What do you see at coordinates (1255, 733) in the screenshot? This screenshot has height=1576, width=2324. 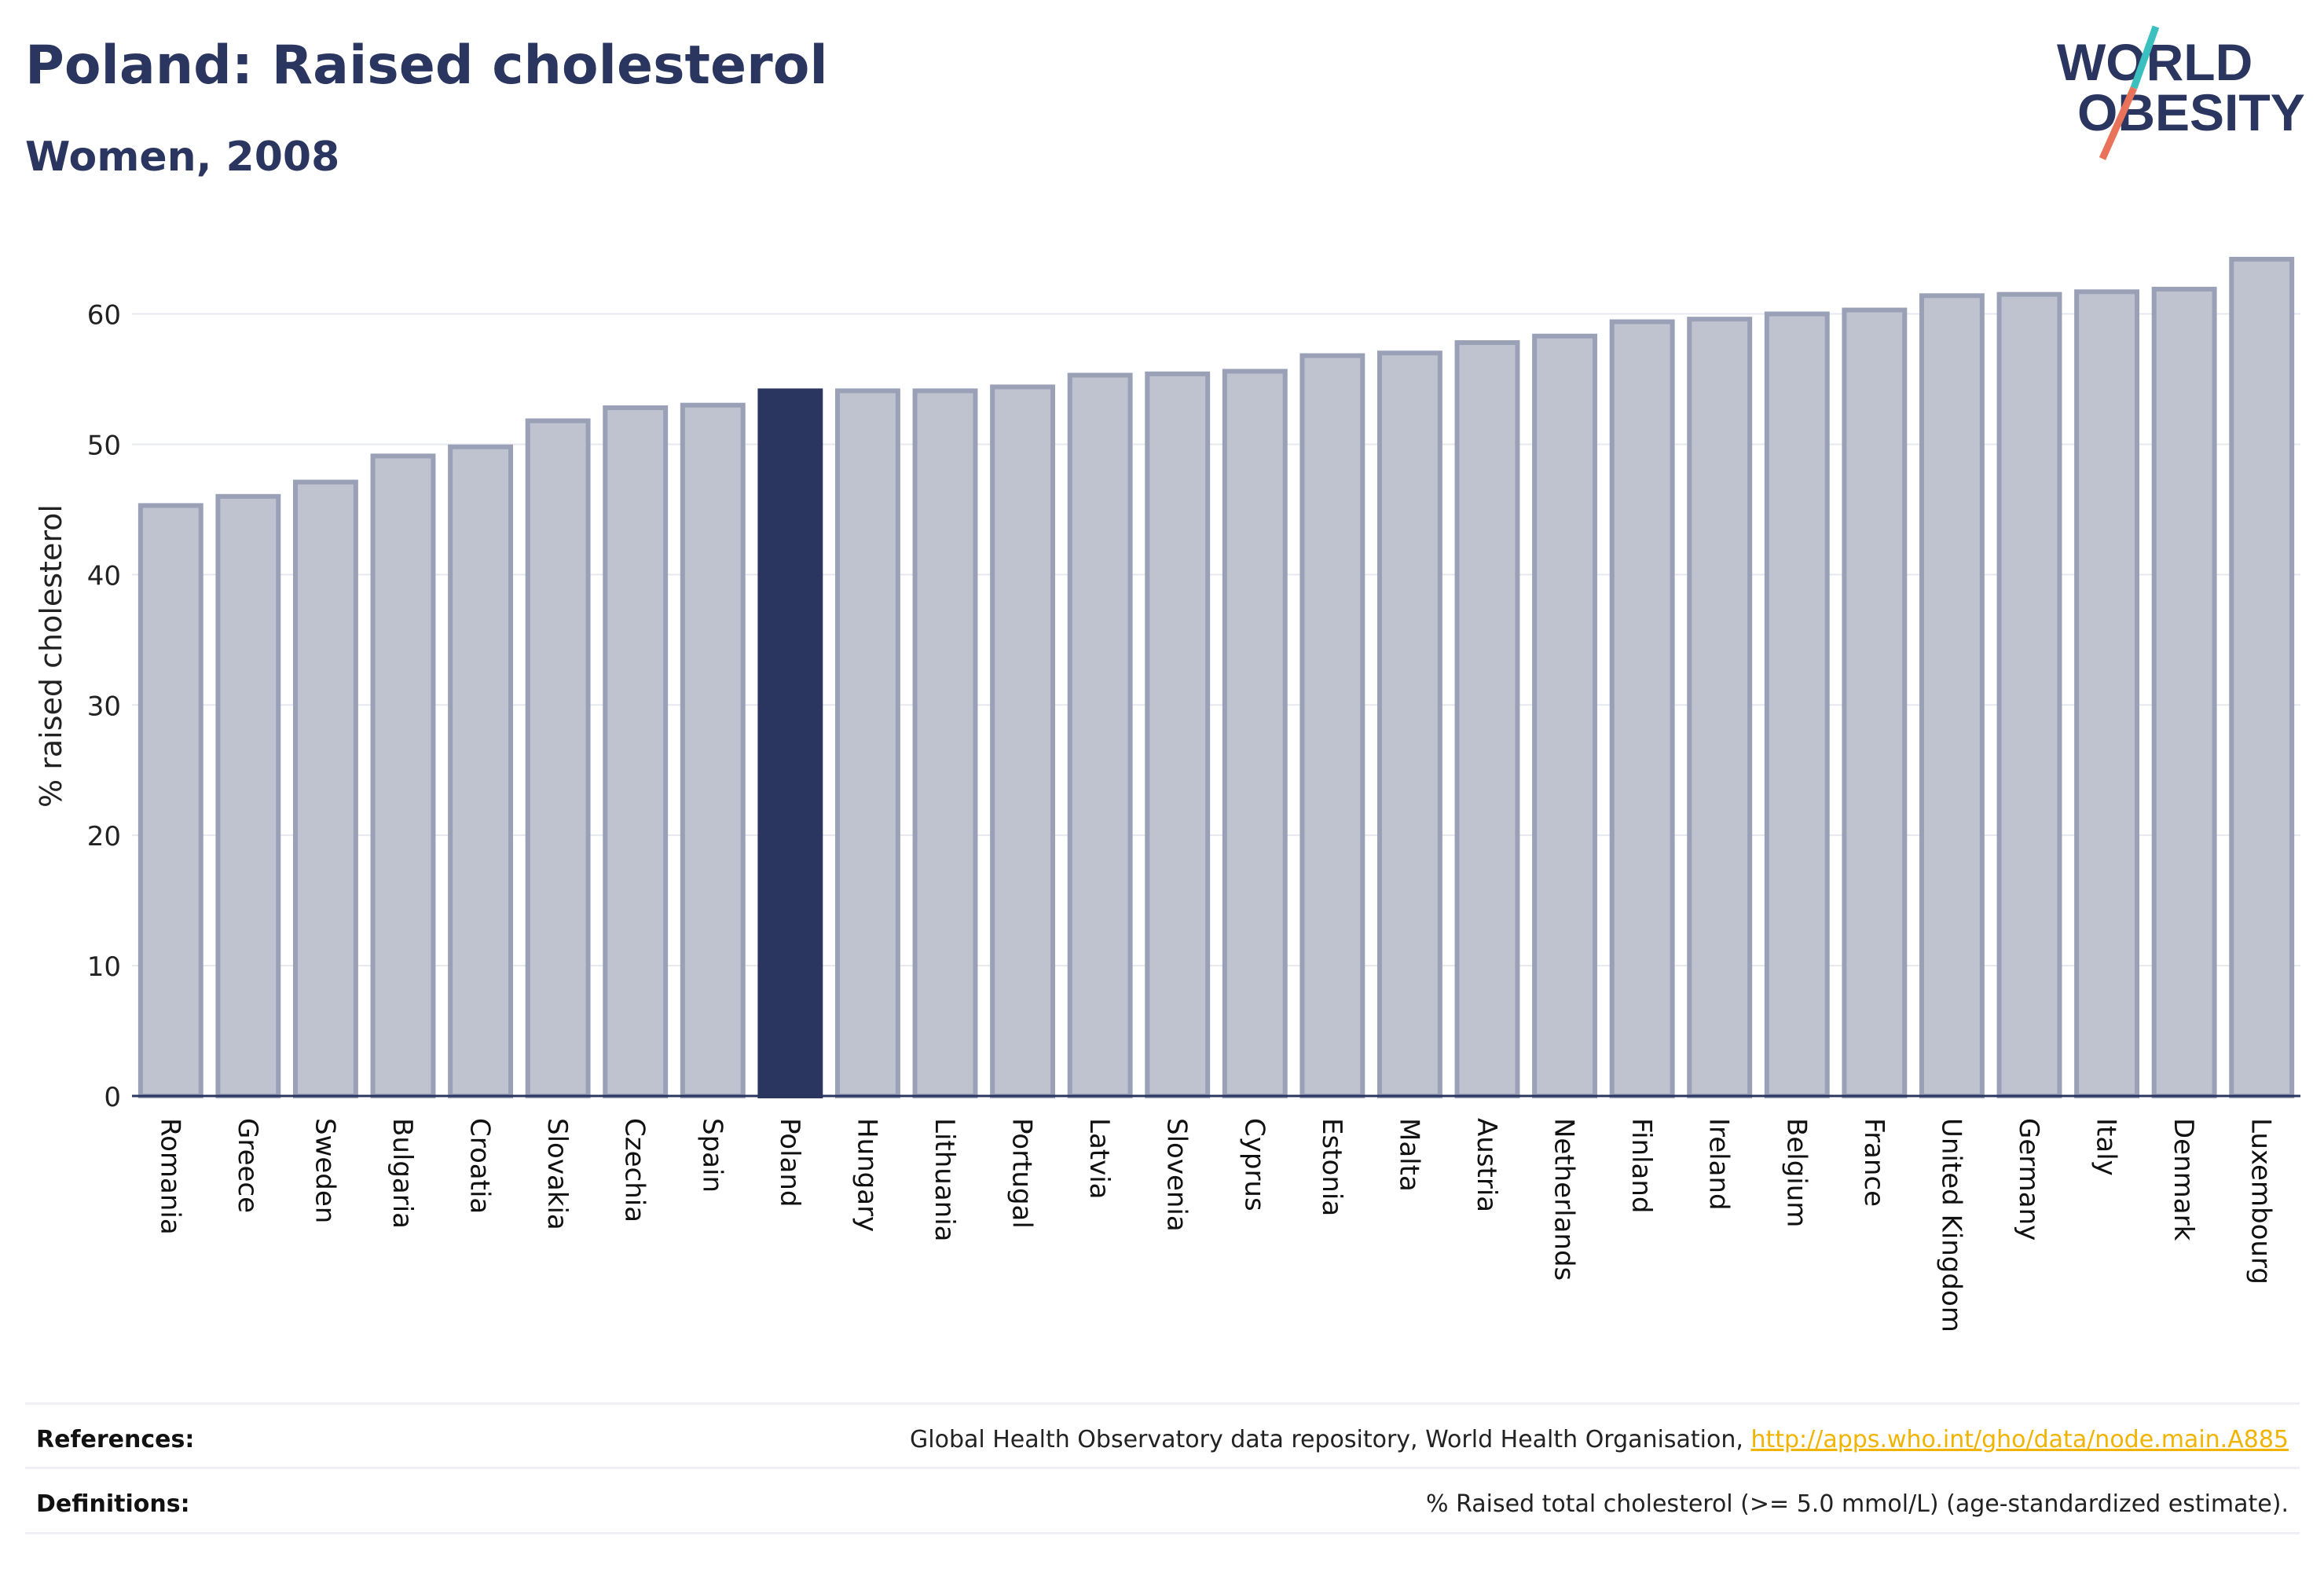 I see `bar-cyprus` at bounding box center [1255, 733].